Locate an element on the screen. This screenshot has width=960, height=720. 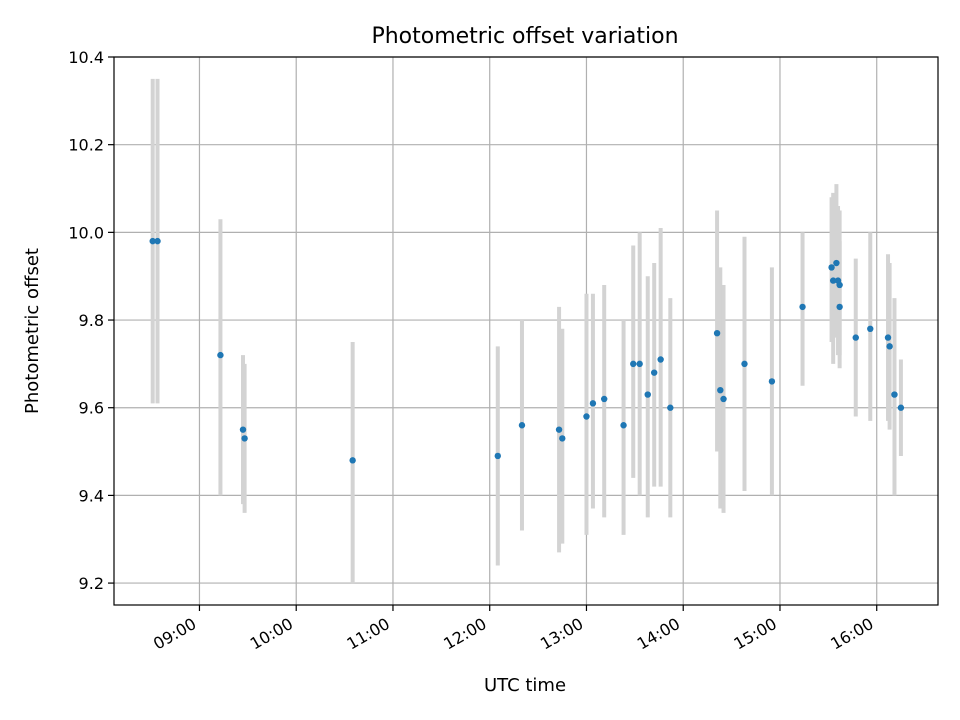
y-axis-ticks: 9.2 9.4 9.6 9.8 10.0 10.2 10.4 is located at coordinates (91, 320).